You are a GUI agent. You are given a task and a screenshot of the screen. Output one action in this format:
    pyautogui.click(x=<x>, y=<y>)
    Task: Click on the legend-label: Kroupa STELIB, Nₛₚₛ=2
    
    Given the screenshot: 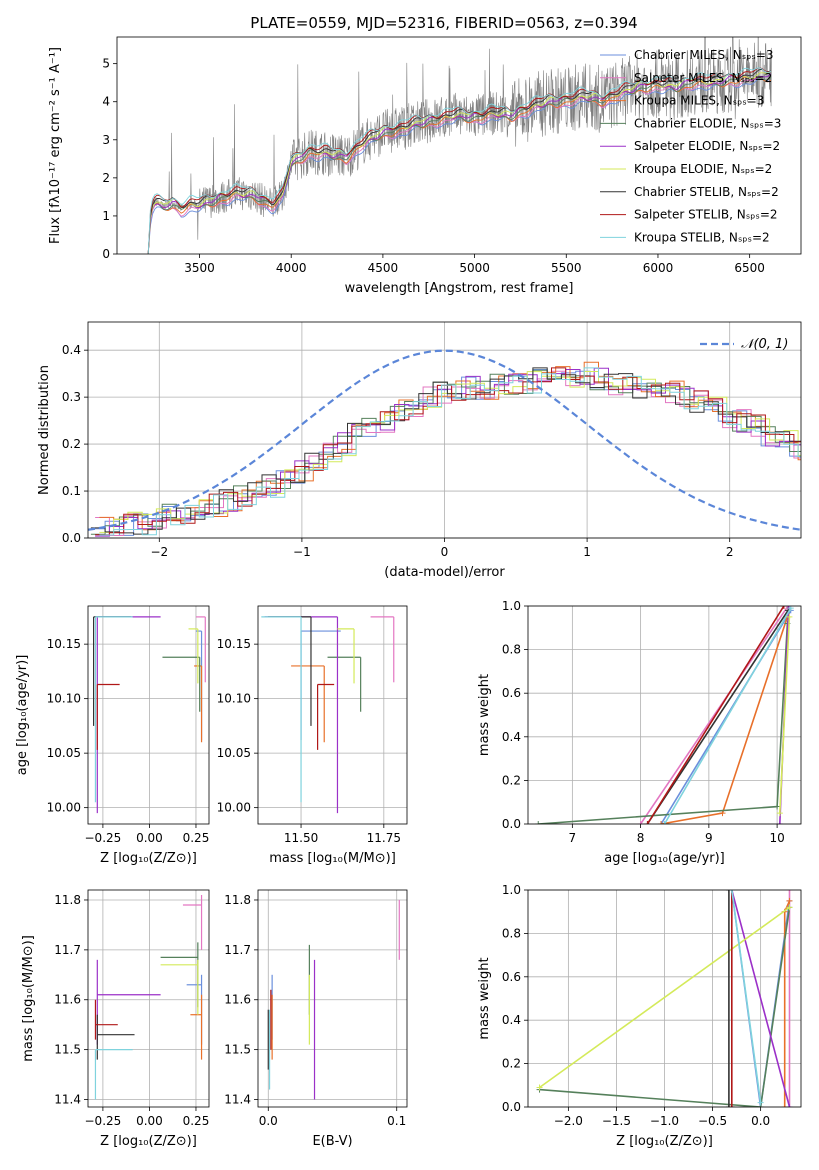 What is the action you would take?
    pyautogui.click(x=702, y=237)
    